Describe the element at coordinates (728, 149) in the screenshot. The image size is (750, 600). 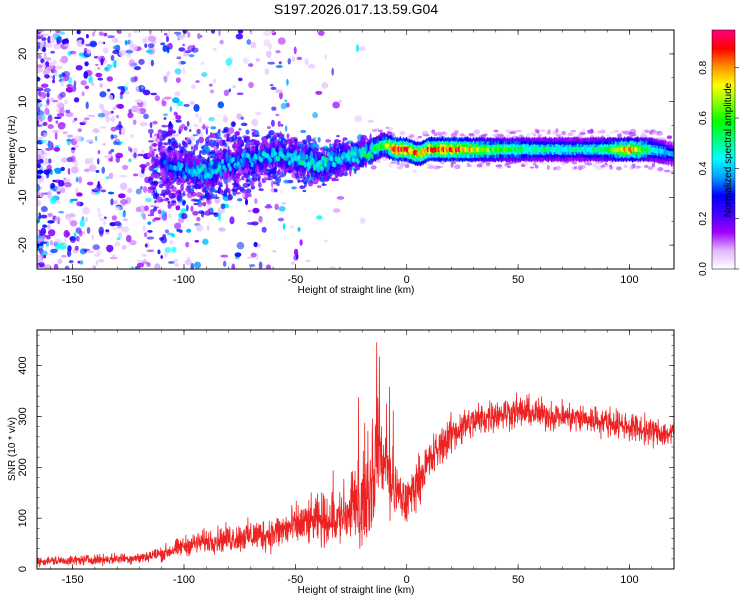
I see `colorbar-label: Normalized spectral amplitude` at that location.